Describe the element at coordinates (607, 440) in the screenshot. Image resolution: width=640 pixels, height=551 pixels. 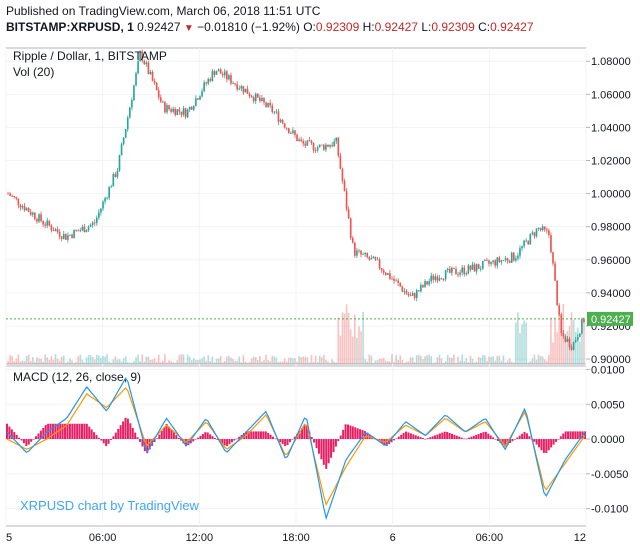
I see `macd-axis: -0.0100 -0.0050 0.0000 0.0050 0.0100` at that location.